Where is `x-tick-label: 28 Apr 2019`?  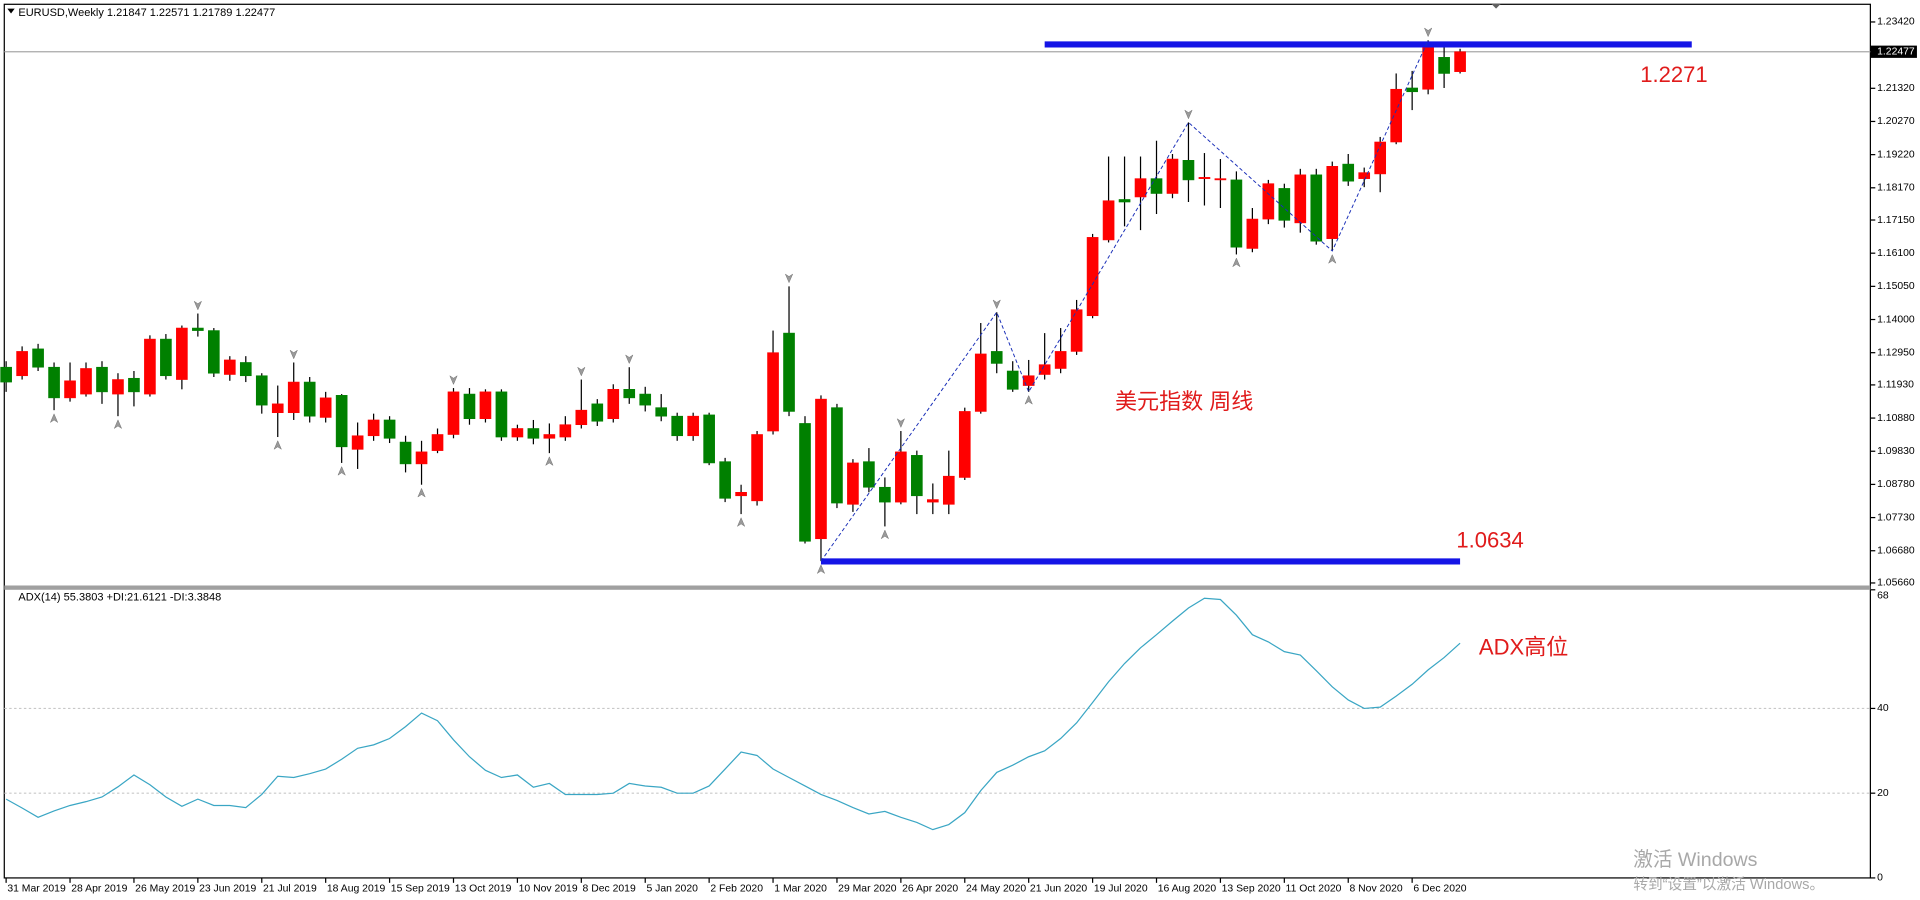
x-tick-label: 28 Apr 2019 is located at coordinates (99, 889).